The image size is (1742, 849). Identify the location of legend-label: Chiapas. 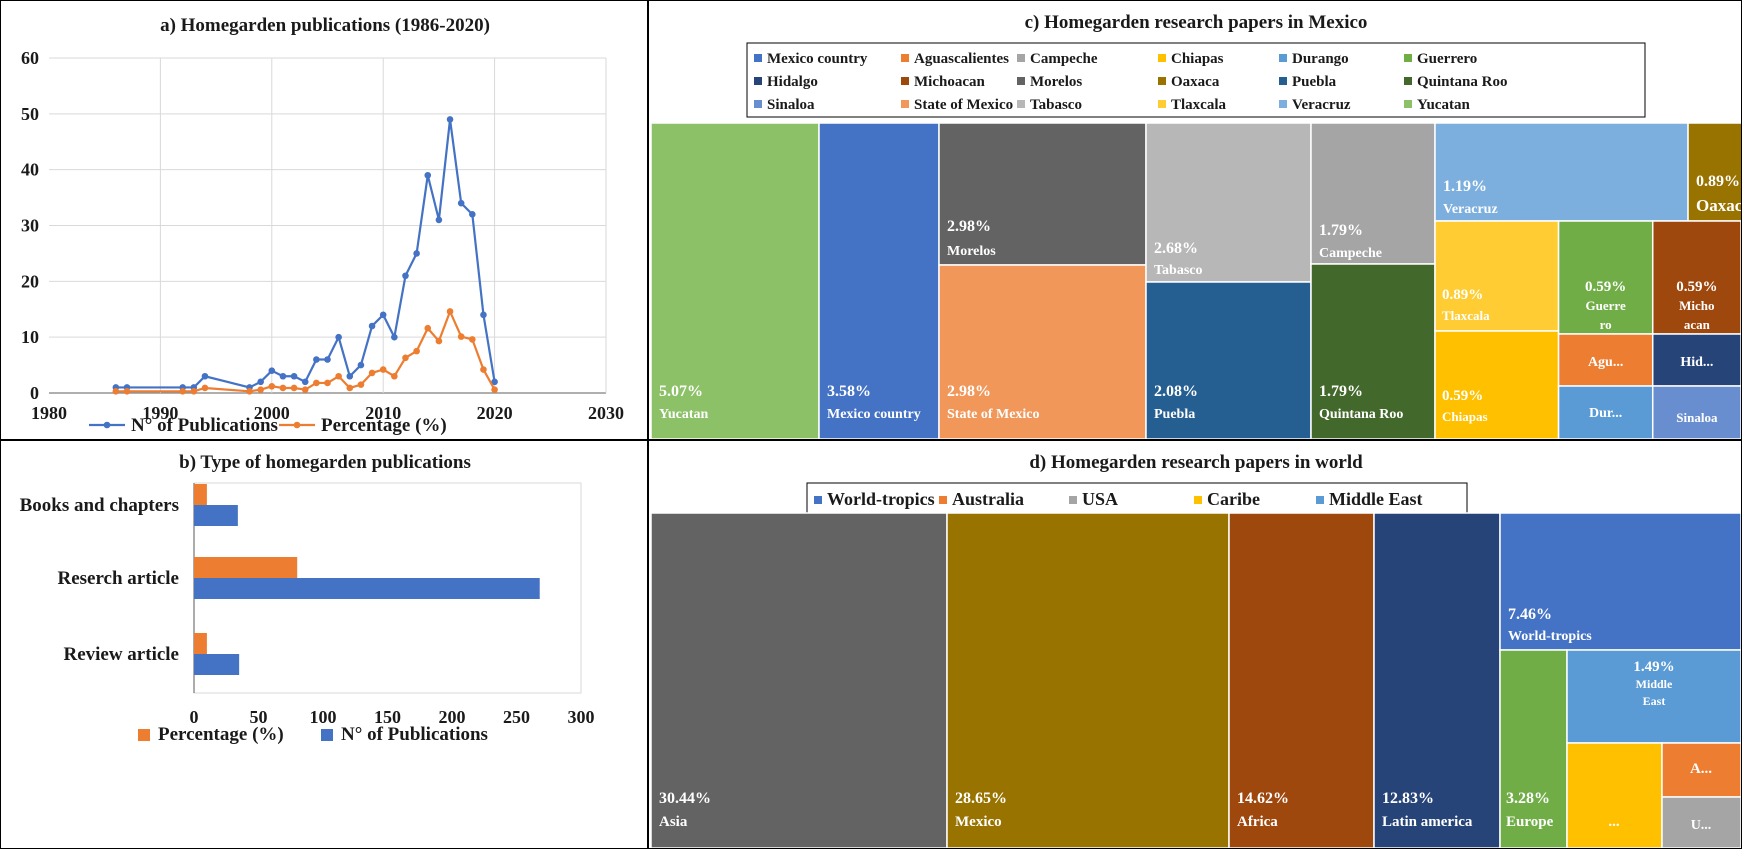
(1197, 59).